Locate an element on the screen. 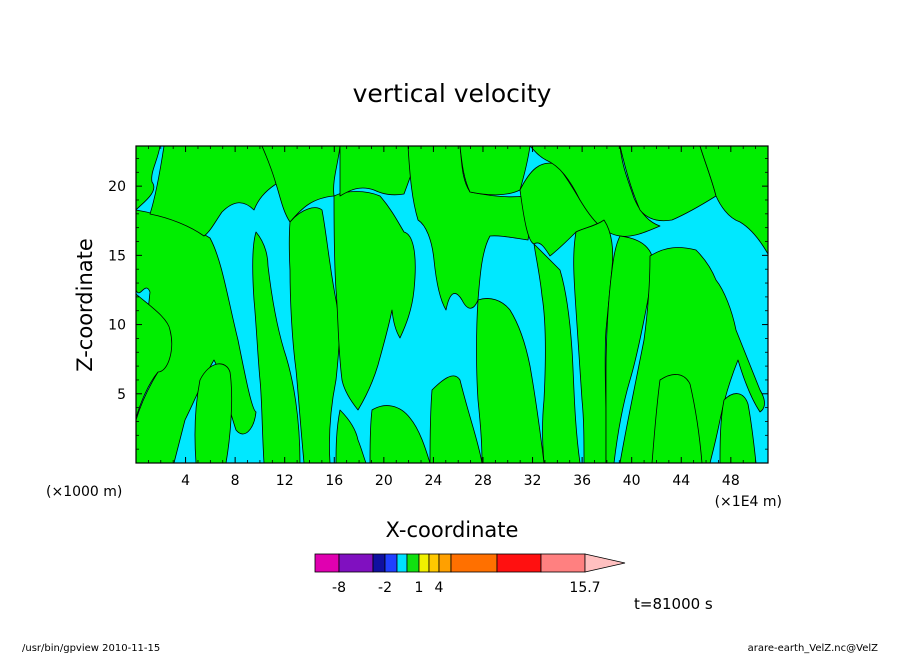 This screenshot has width=904, height=654. footer-right: arare-earth_VelZ.nc@VelZ is located at coordinates (813, 648).